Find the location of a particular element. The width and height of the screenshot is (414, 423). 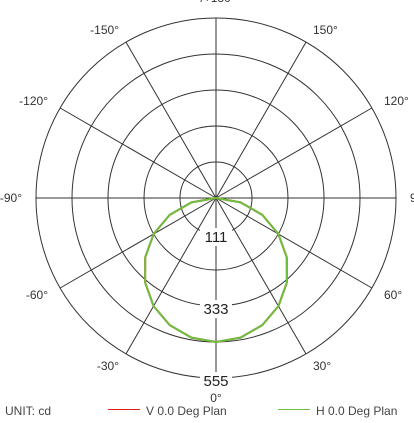

angle-label: -30° is located at coordinates (108, 366).